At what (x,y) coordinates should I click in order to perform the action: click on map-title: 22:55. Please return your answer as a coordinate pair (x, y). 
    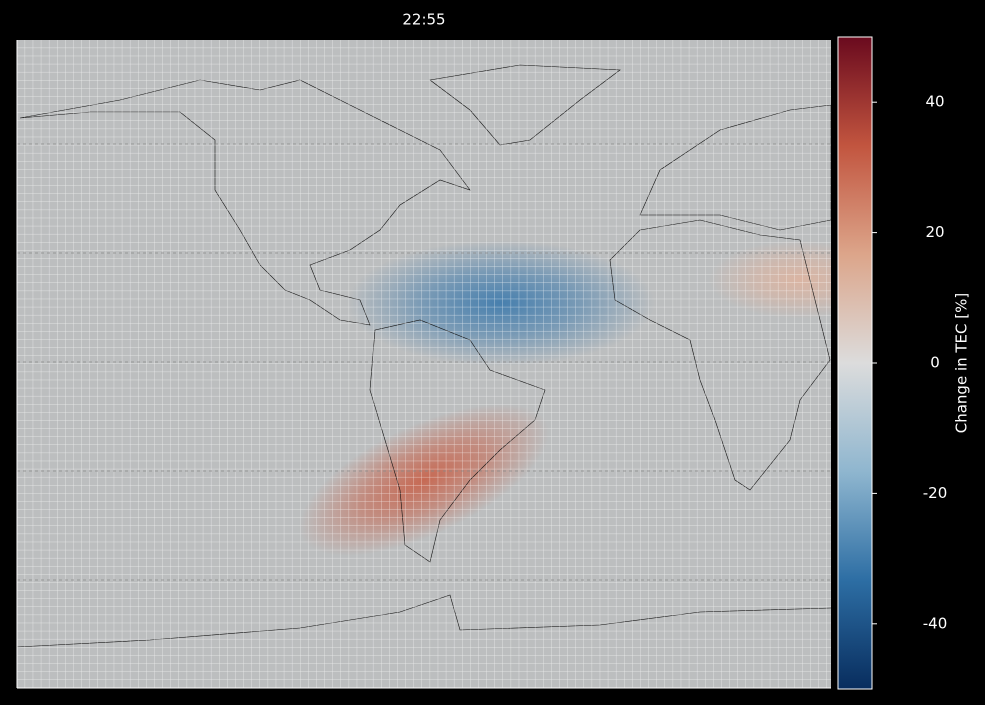
    Looking at the image, I should click on (423, 20).